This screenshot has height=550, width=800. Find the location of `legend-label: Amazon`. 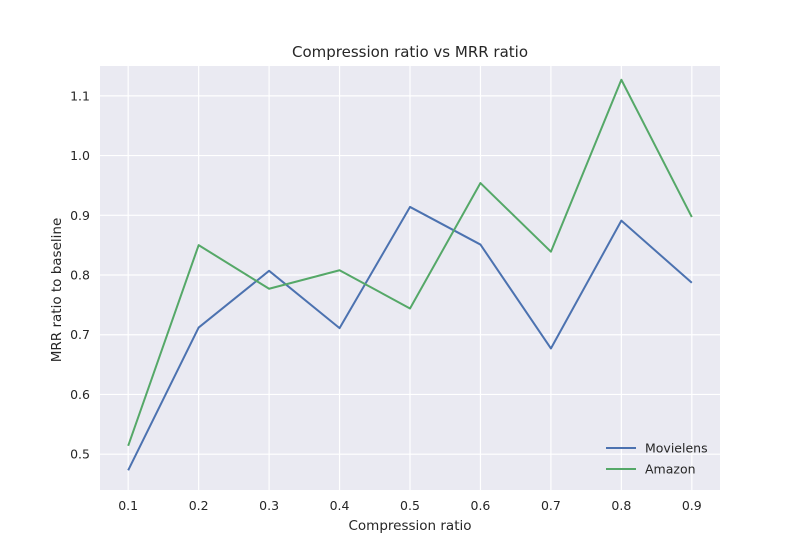

legend-label: Amazon is located at coordinates (670, 469).